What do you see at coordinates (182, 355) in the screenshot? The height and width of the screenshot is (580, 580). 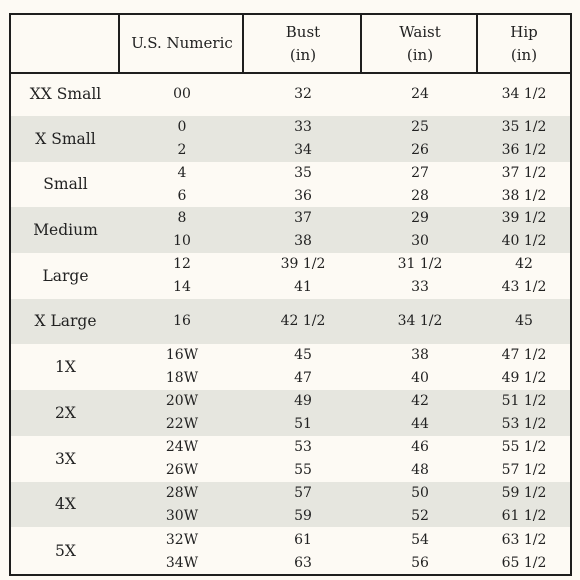 I see `us-numeric-value: 16W` at bounding box center [182, 355].